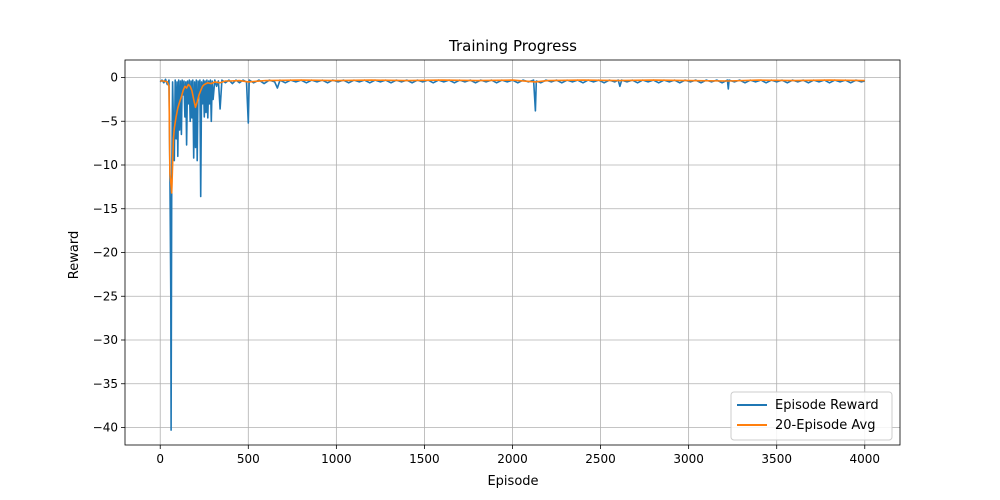  What do you see at coordinates (827, 405) in the screenshot?
I see `legend-label-episode-reward: Episode Reward` at bounding box center [827, 405].